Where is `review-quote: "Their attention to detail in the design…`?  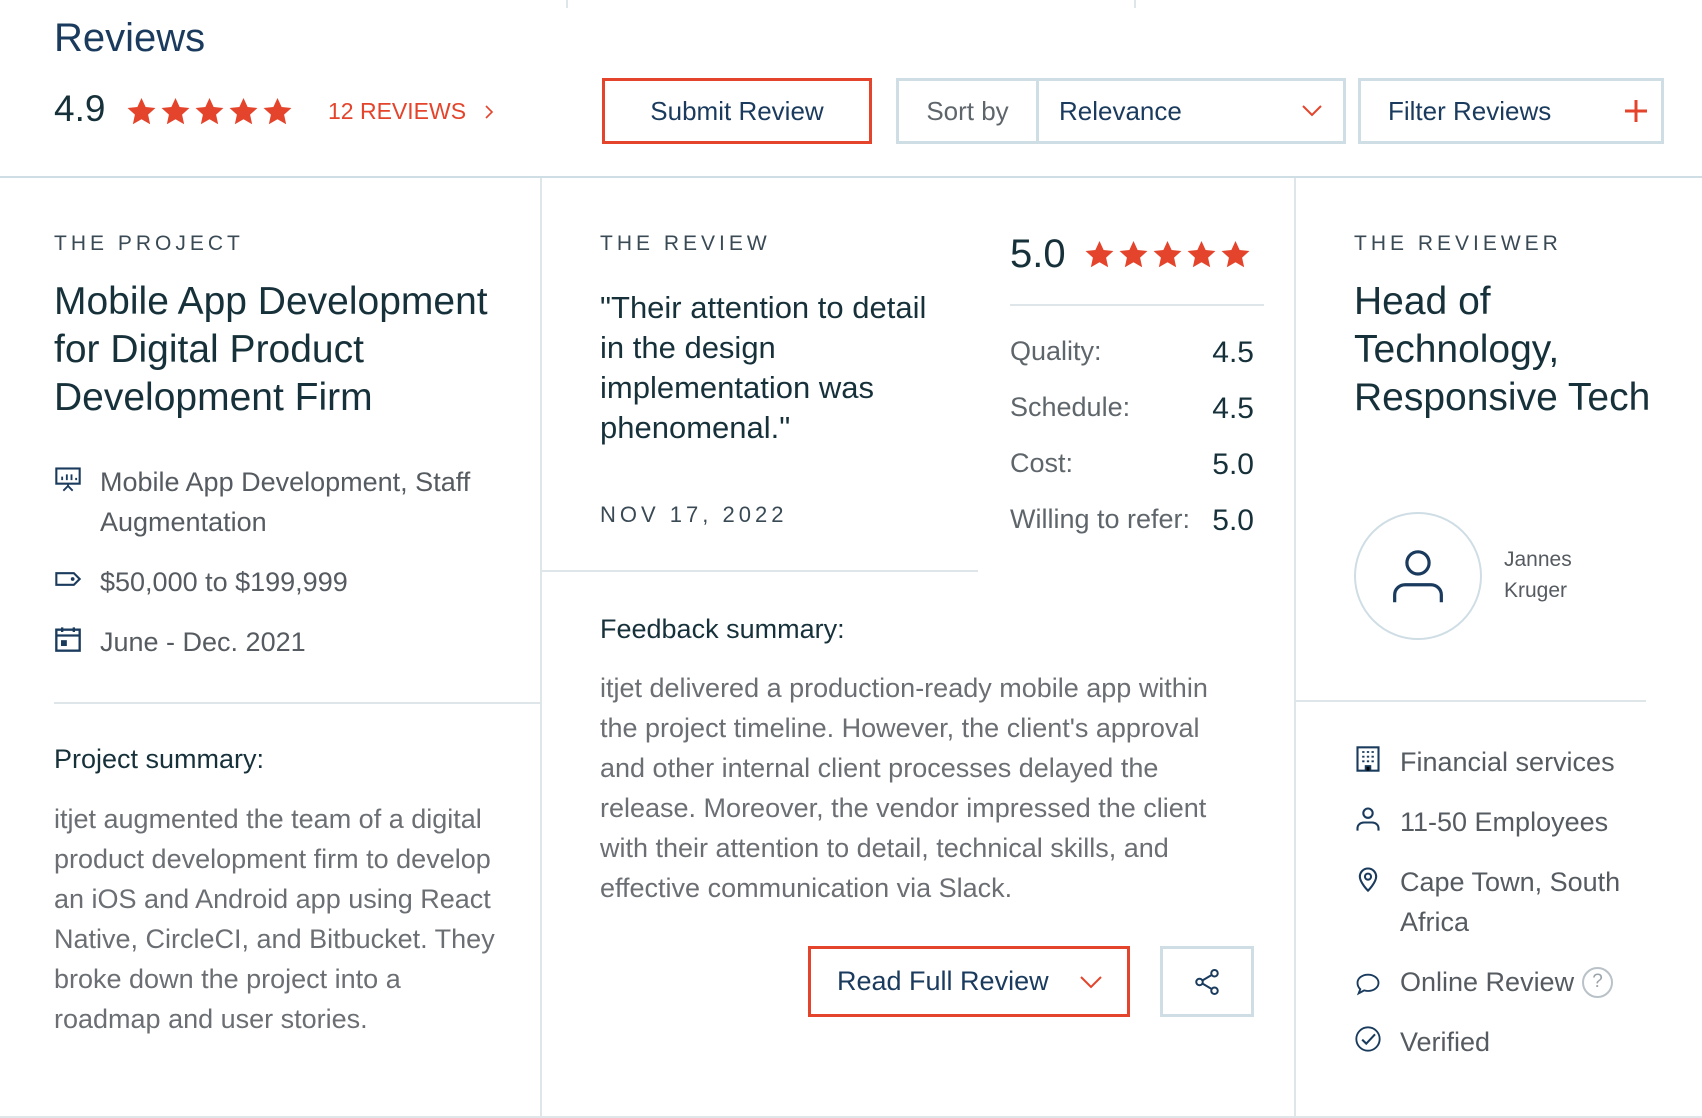
review-quote: "Their attention to detail in the design… is located at coordinates (763, 367).